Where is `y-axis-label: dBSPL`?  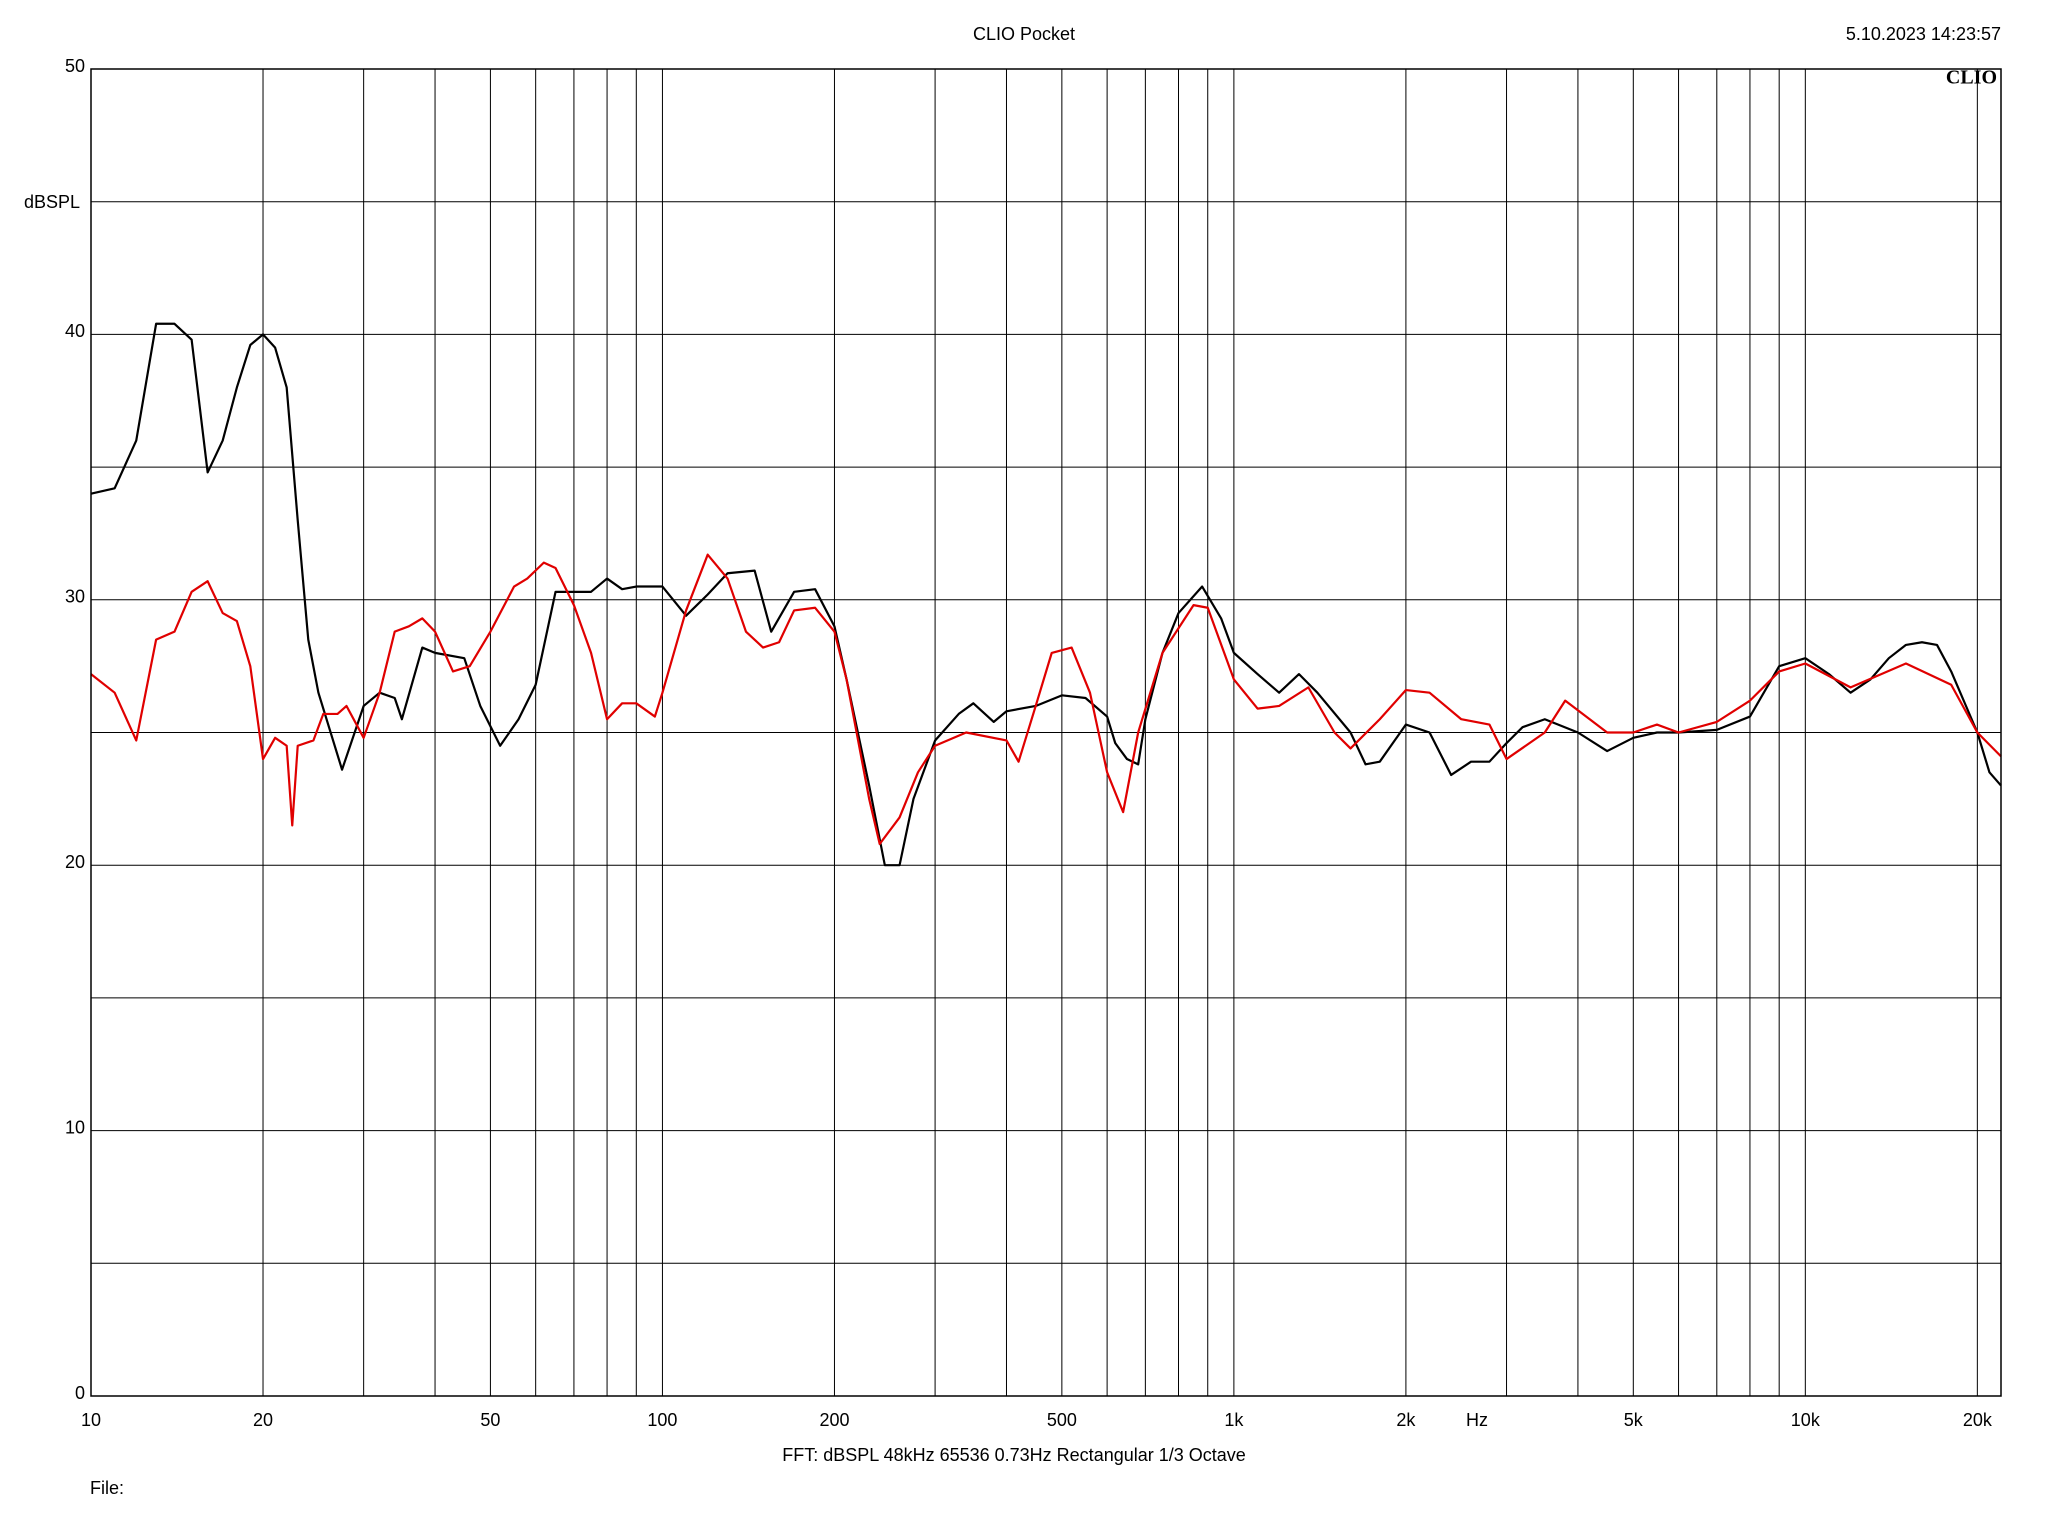
y-axis-label: dBSPL is located at coordinates (52, 202).